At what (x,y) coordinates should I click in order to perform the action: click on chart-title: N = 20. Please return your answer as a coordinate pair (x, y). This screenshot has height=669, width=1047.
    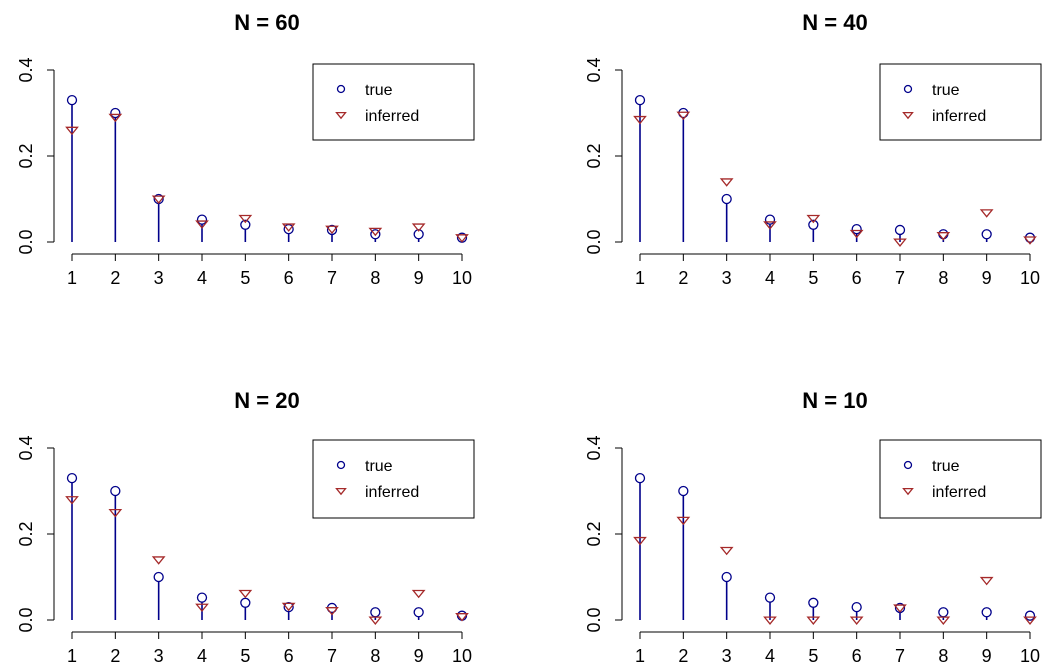
    Looking at the image, I should click on (266, 400).